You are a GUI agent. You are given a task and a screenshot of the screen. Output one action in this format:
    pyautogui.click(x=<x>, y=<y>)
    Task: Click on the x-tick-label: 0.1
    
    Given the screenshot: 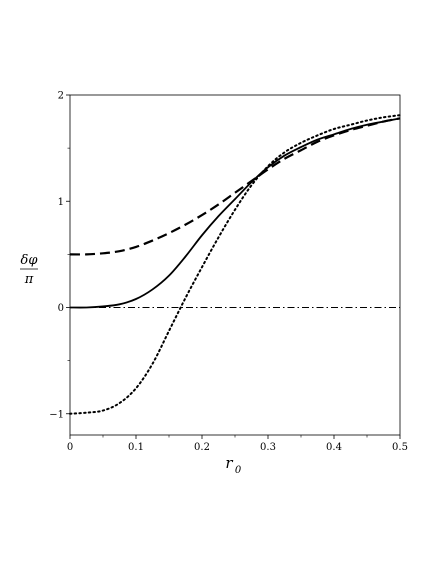 What is the action you would take?
    pyautogui.click(x=136, y=447)
    